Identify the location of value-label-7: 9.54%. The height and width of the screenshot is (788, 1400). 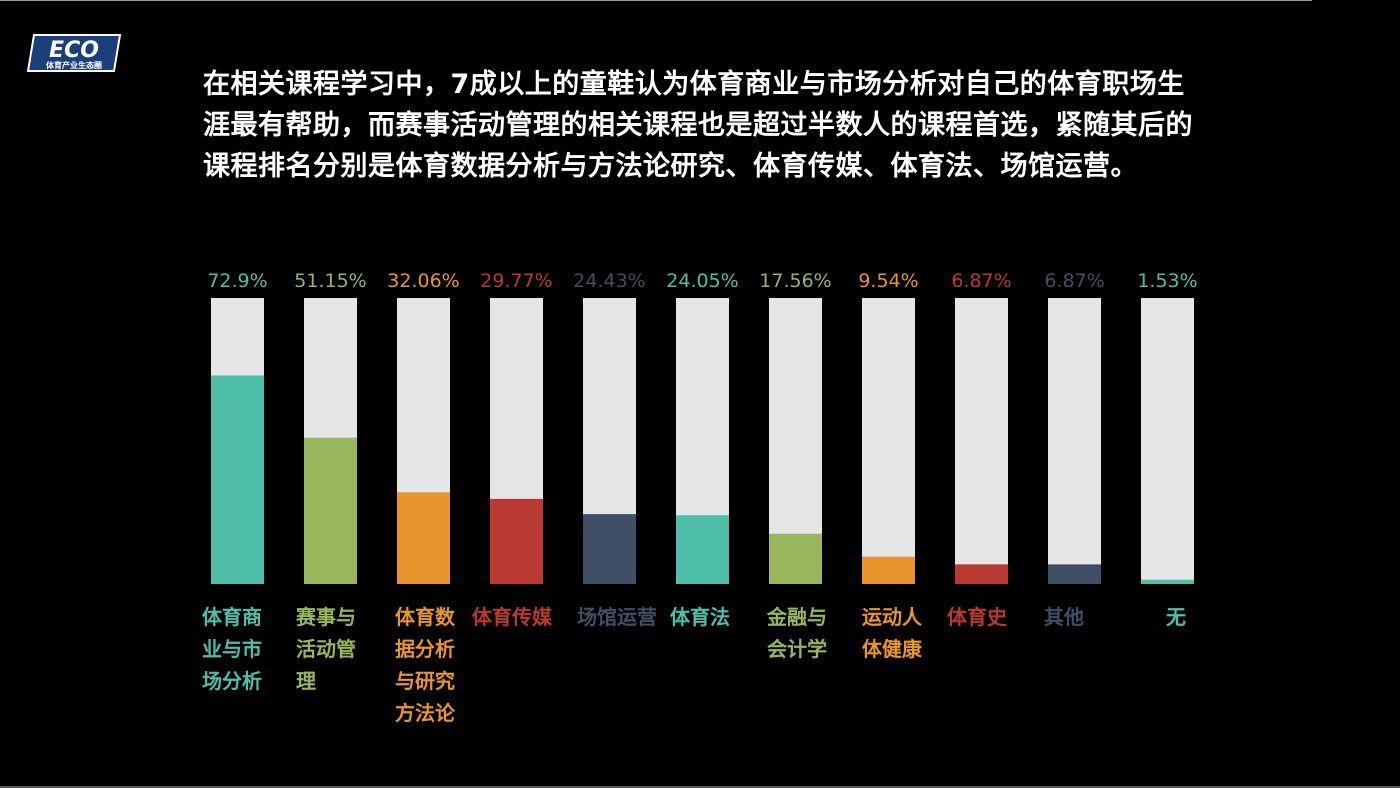
(888, 281).